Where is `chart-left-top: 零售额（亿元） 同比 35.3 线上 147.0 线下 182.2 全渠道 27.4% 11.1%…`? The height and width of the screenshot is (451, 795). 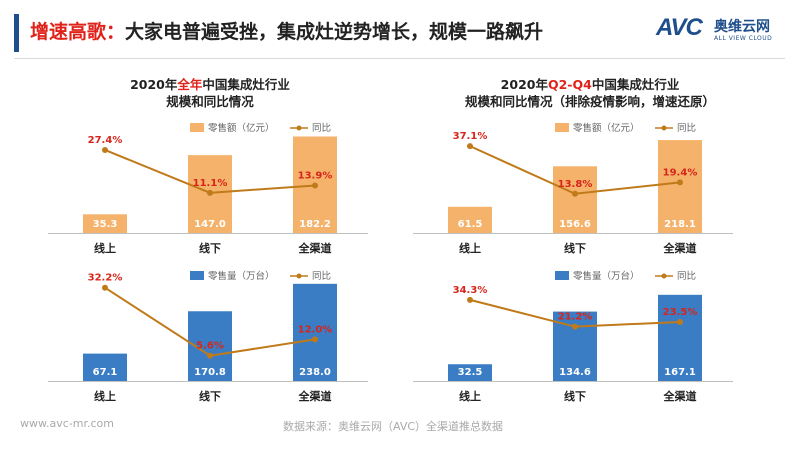 chart-left-top: 零售额（亿元） 同比 35.3 线上 147.0 线下 182.2 全渠道 27.4% 11.1%… is located at coordinates (208, 188).